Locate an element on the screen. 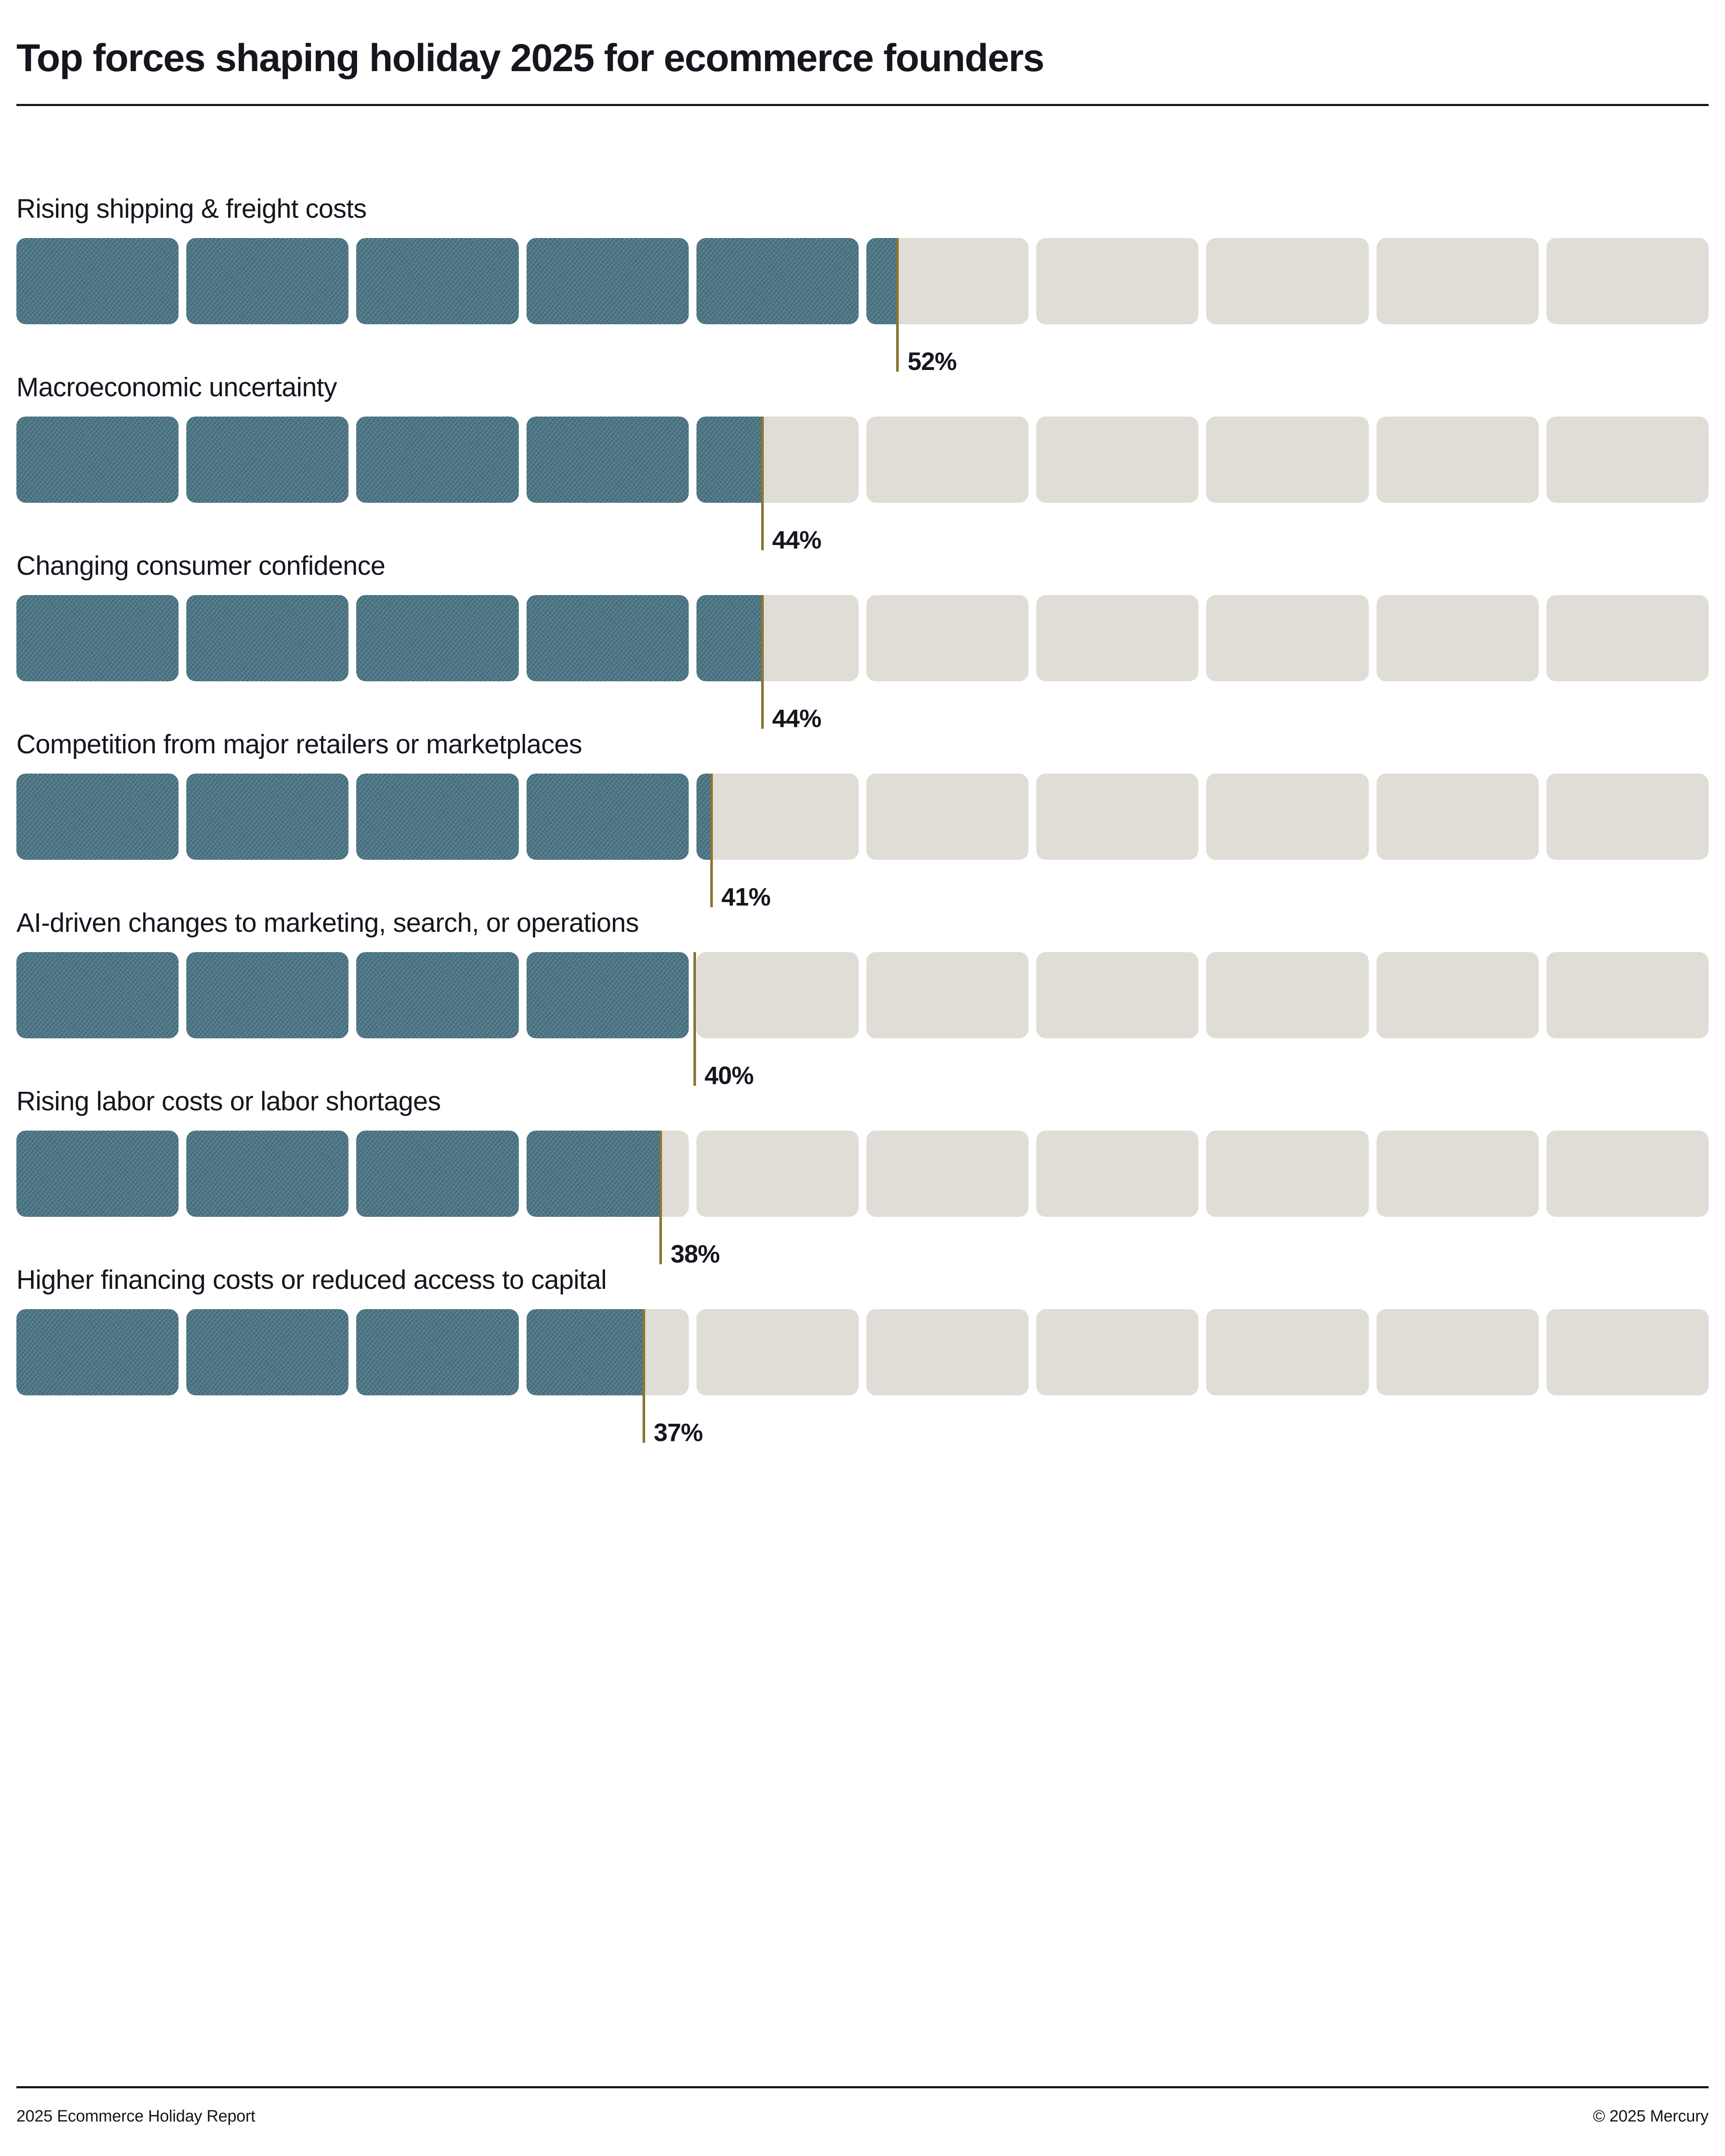 Image resolution: width=1725 pixels, height=2156 pixels. chart-row: Macroeconomic uncertainty 44% is located at coordinates (862, 463).